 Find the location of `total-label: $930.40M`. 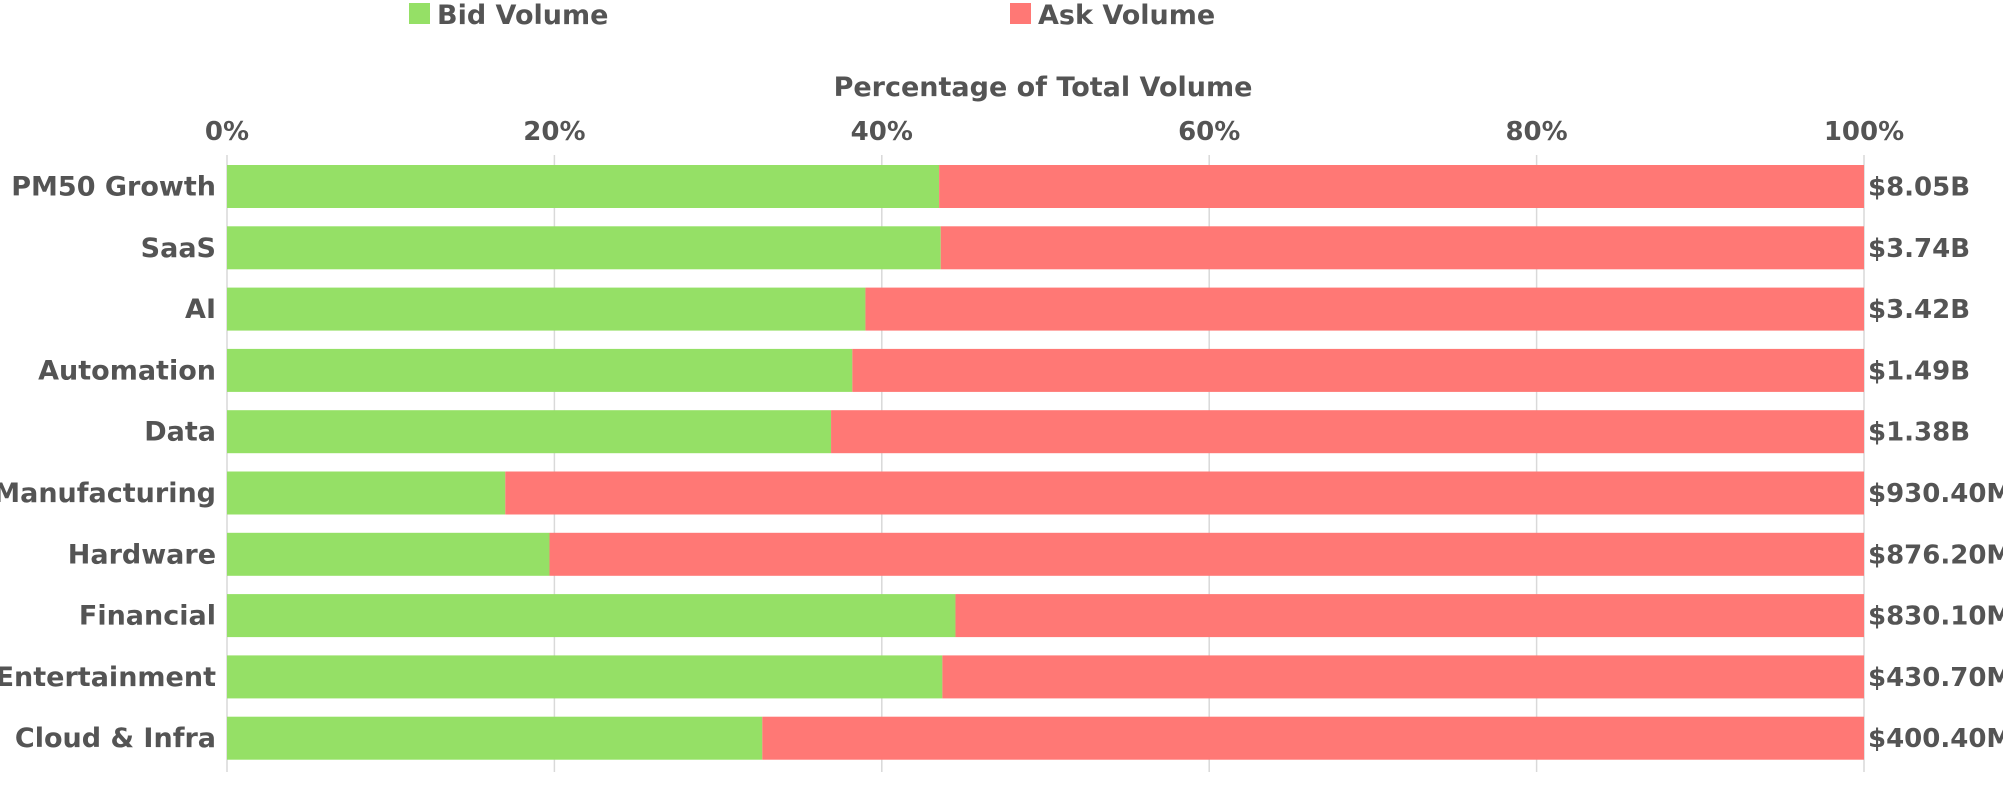

total-label: $930.40M is located at coordinates (1935, 494).